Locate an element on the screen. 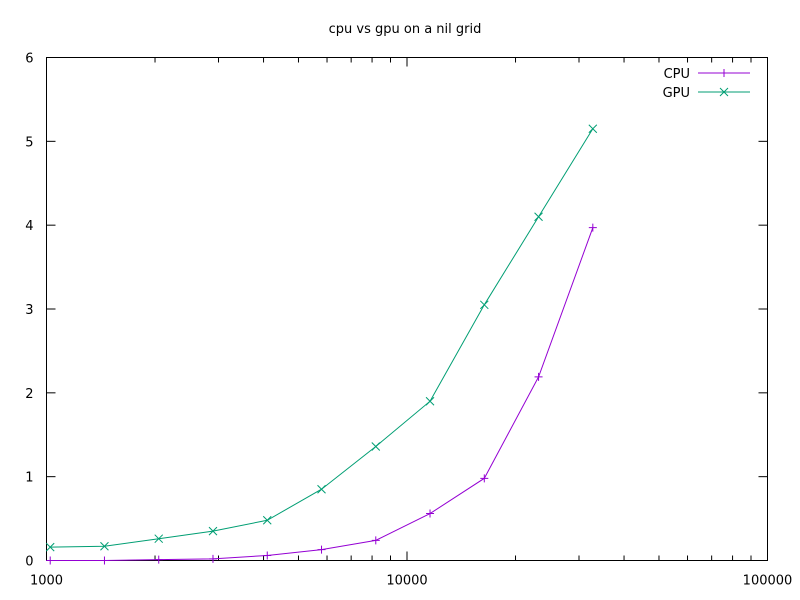 Image resolution: width=800 pixels, height=600 pixels. legend-label-gpu: GPU is located at coordinates (676, 93).